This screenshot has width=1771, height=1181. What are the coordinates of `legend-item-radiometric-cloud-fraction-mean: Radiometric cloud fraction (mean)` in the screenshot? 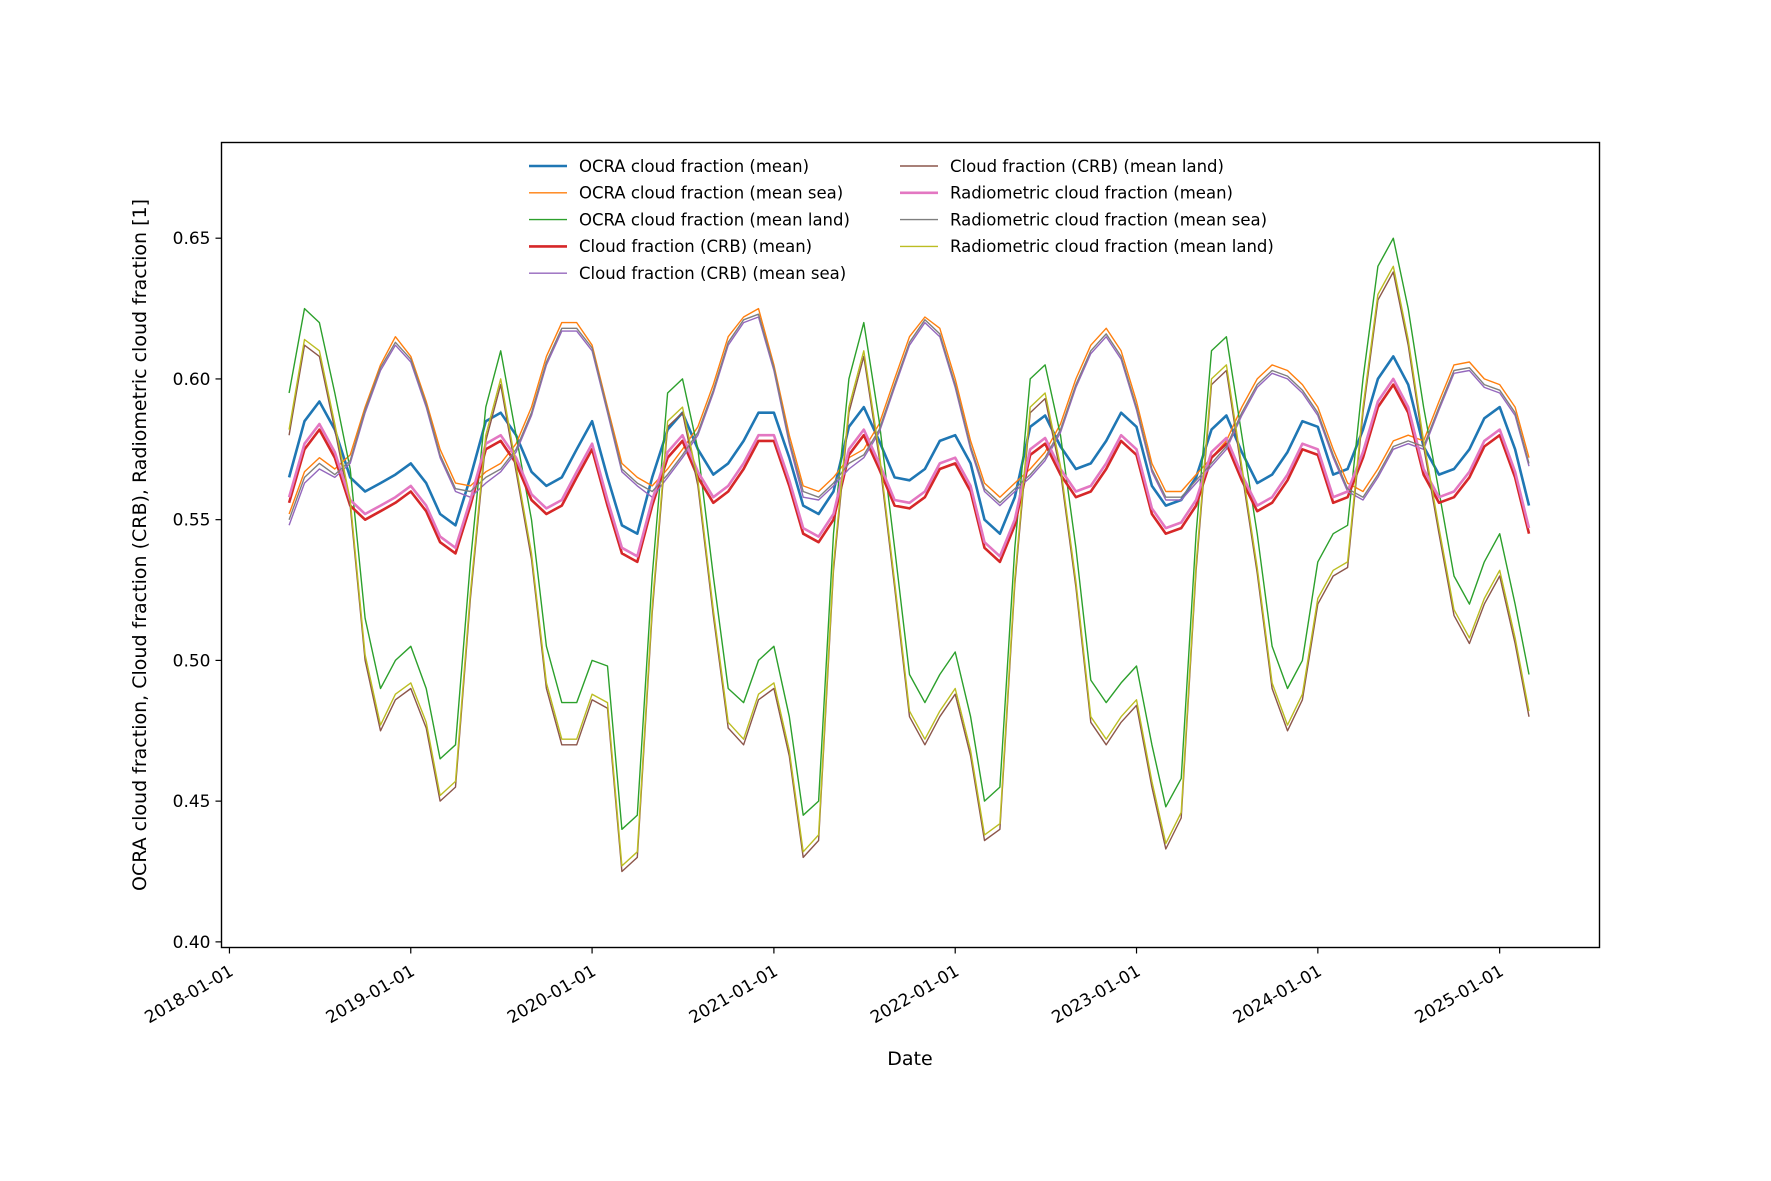 It's located at (1066, 193).